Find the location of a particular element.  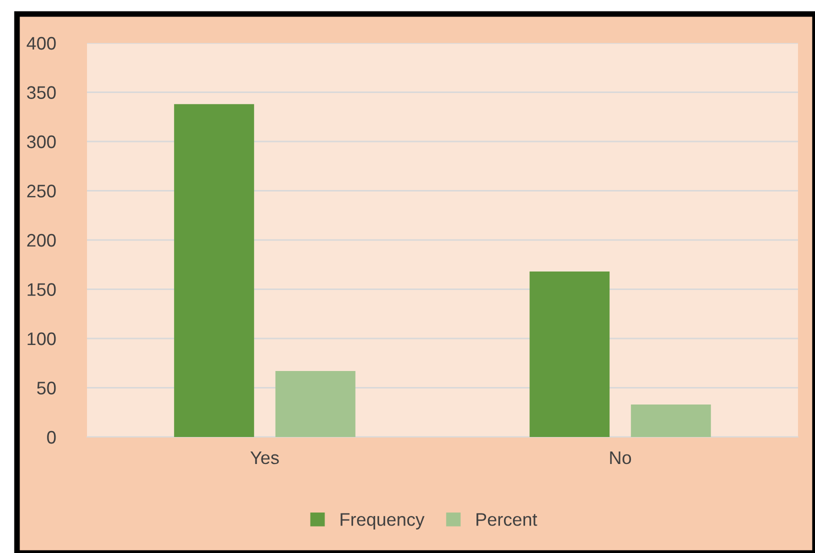

x-tick-label: No is located at coordinates (621, 458).